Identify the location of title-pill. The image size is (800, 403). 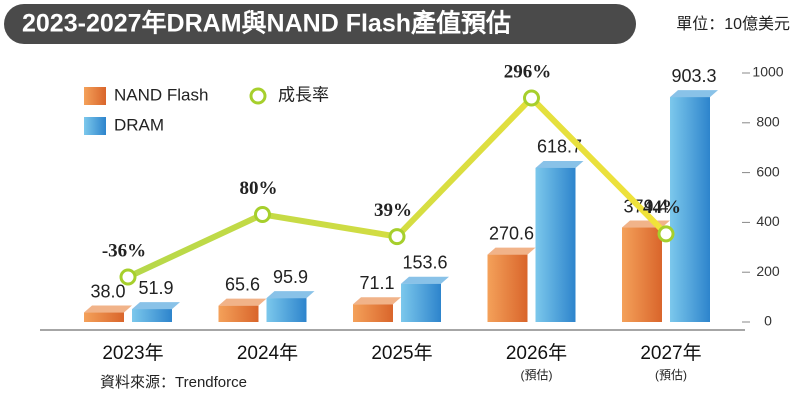
(320, 24).